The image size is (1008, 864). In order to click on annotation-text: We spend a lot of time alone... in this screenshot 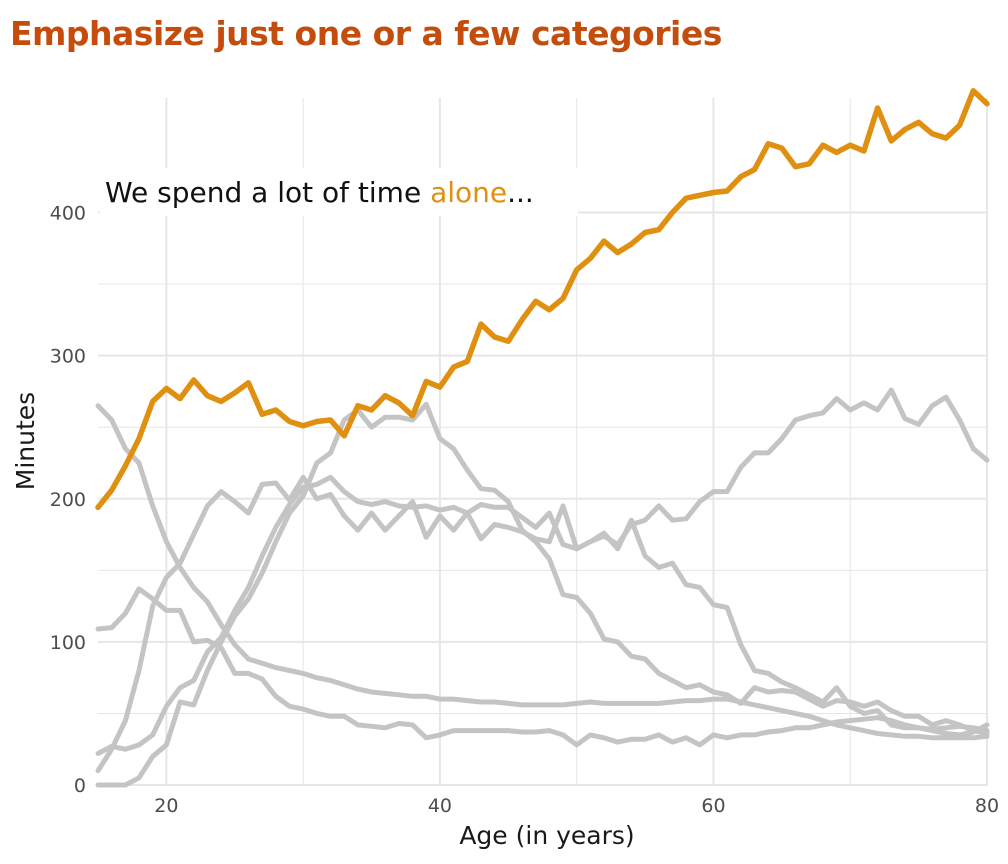, I will do `click(319, 192)`.